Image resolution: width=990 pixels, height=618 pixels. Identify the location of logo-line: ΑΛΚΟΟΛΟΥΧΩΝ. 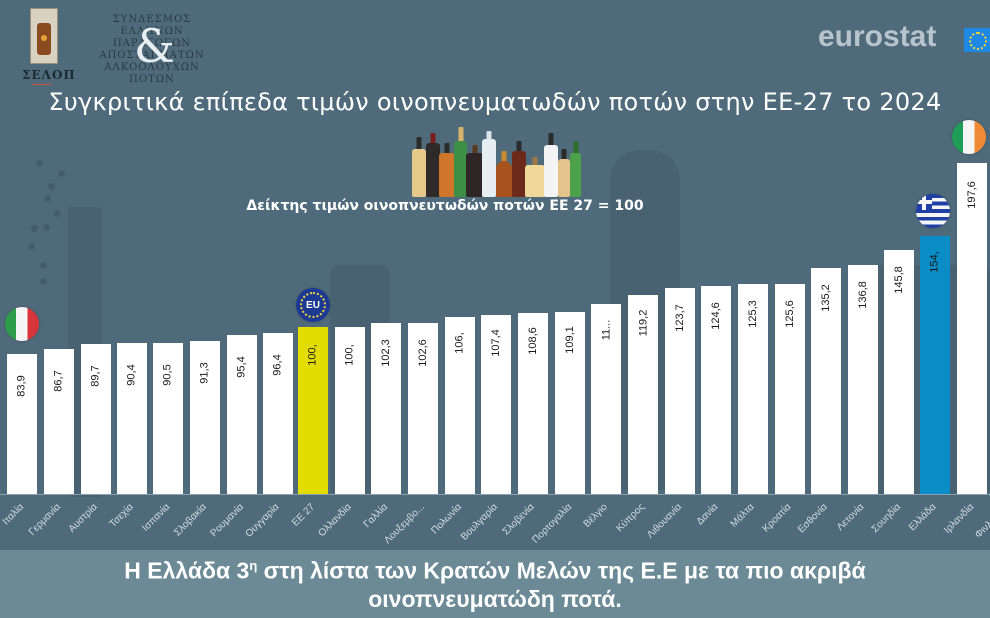
(152, 67).